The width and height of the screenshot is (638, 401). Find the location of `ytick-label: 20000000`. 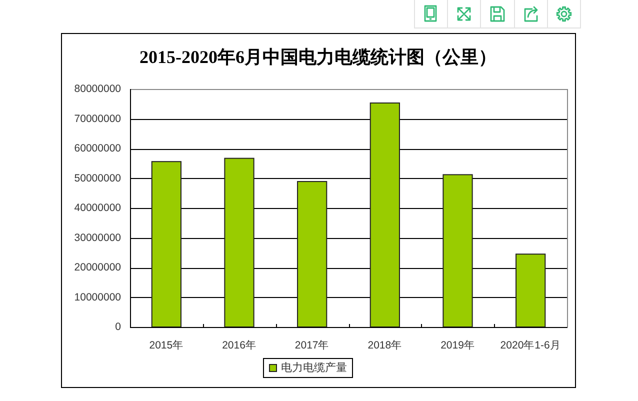

ytick-label: 20000000 is located at coordinates (97, 268).